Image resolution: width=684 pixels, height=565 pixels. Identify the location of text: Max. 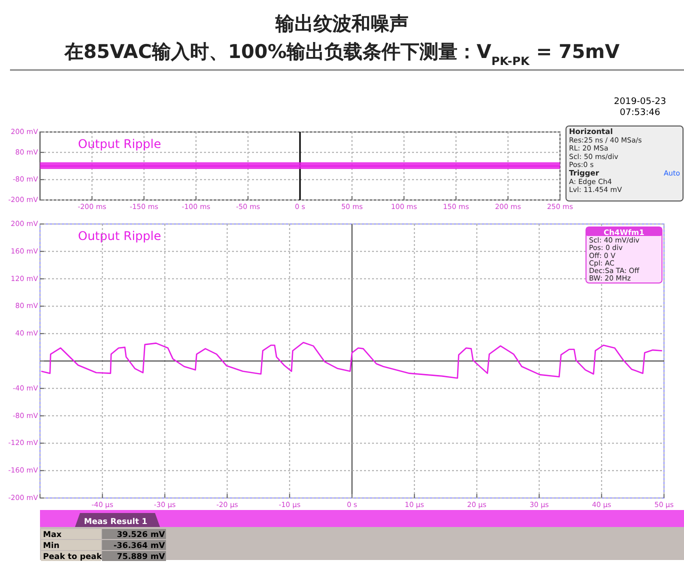
(52, 534).